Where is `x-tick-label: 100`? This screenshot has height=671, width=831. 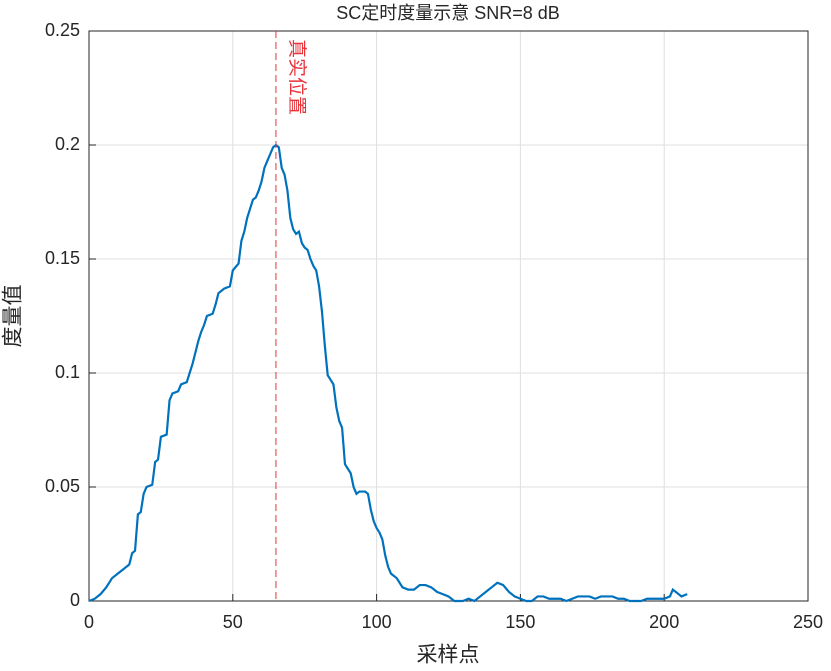
x-tick-label: 100 is located at coordinates (377, 622).